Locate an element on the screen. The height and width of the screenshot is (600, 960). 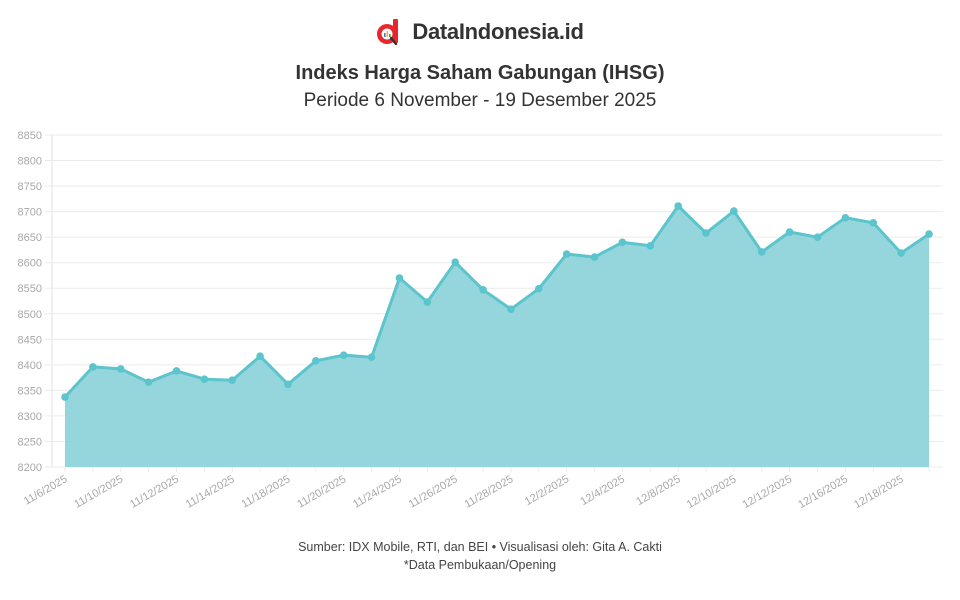
data-note: *Data Pembukaan/Opening is located at coordinates (480, 565).